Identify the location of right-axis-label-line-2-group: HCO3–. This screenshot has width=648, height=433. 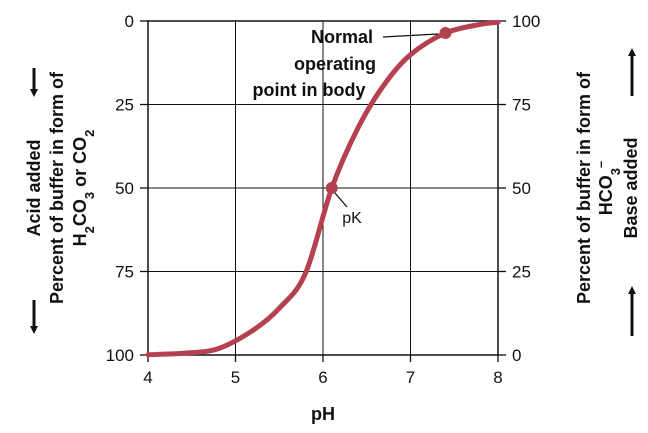
(608, 188).